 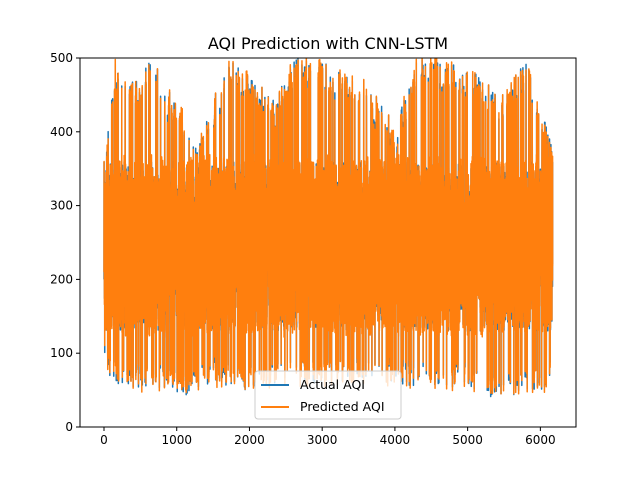 I want to click on y-tick-label-200: 200, so click(x=61, y=279).